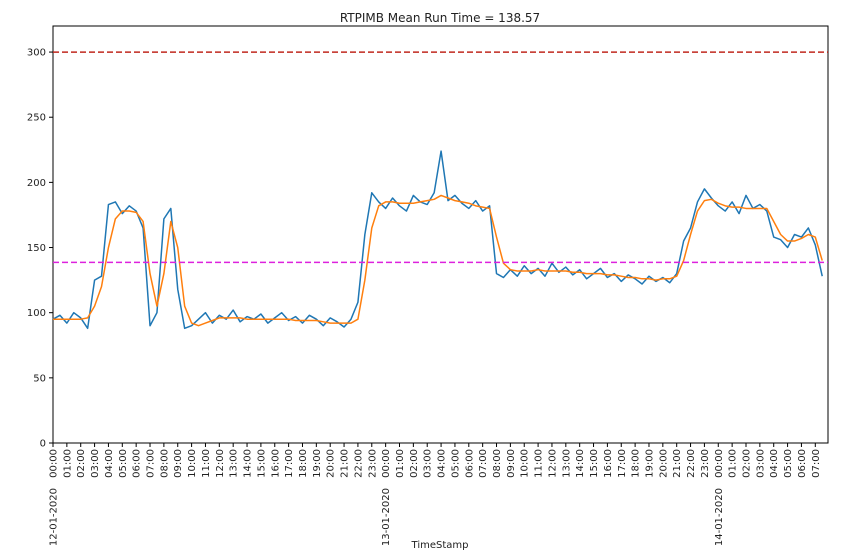  I want to click on y-tick-label: 100, so click(36, 313).